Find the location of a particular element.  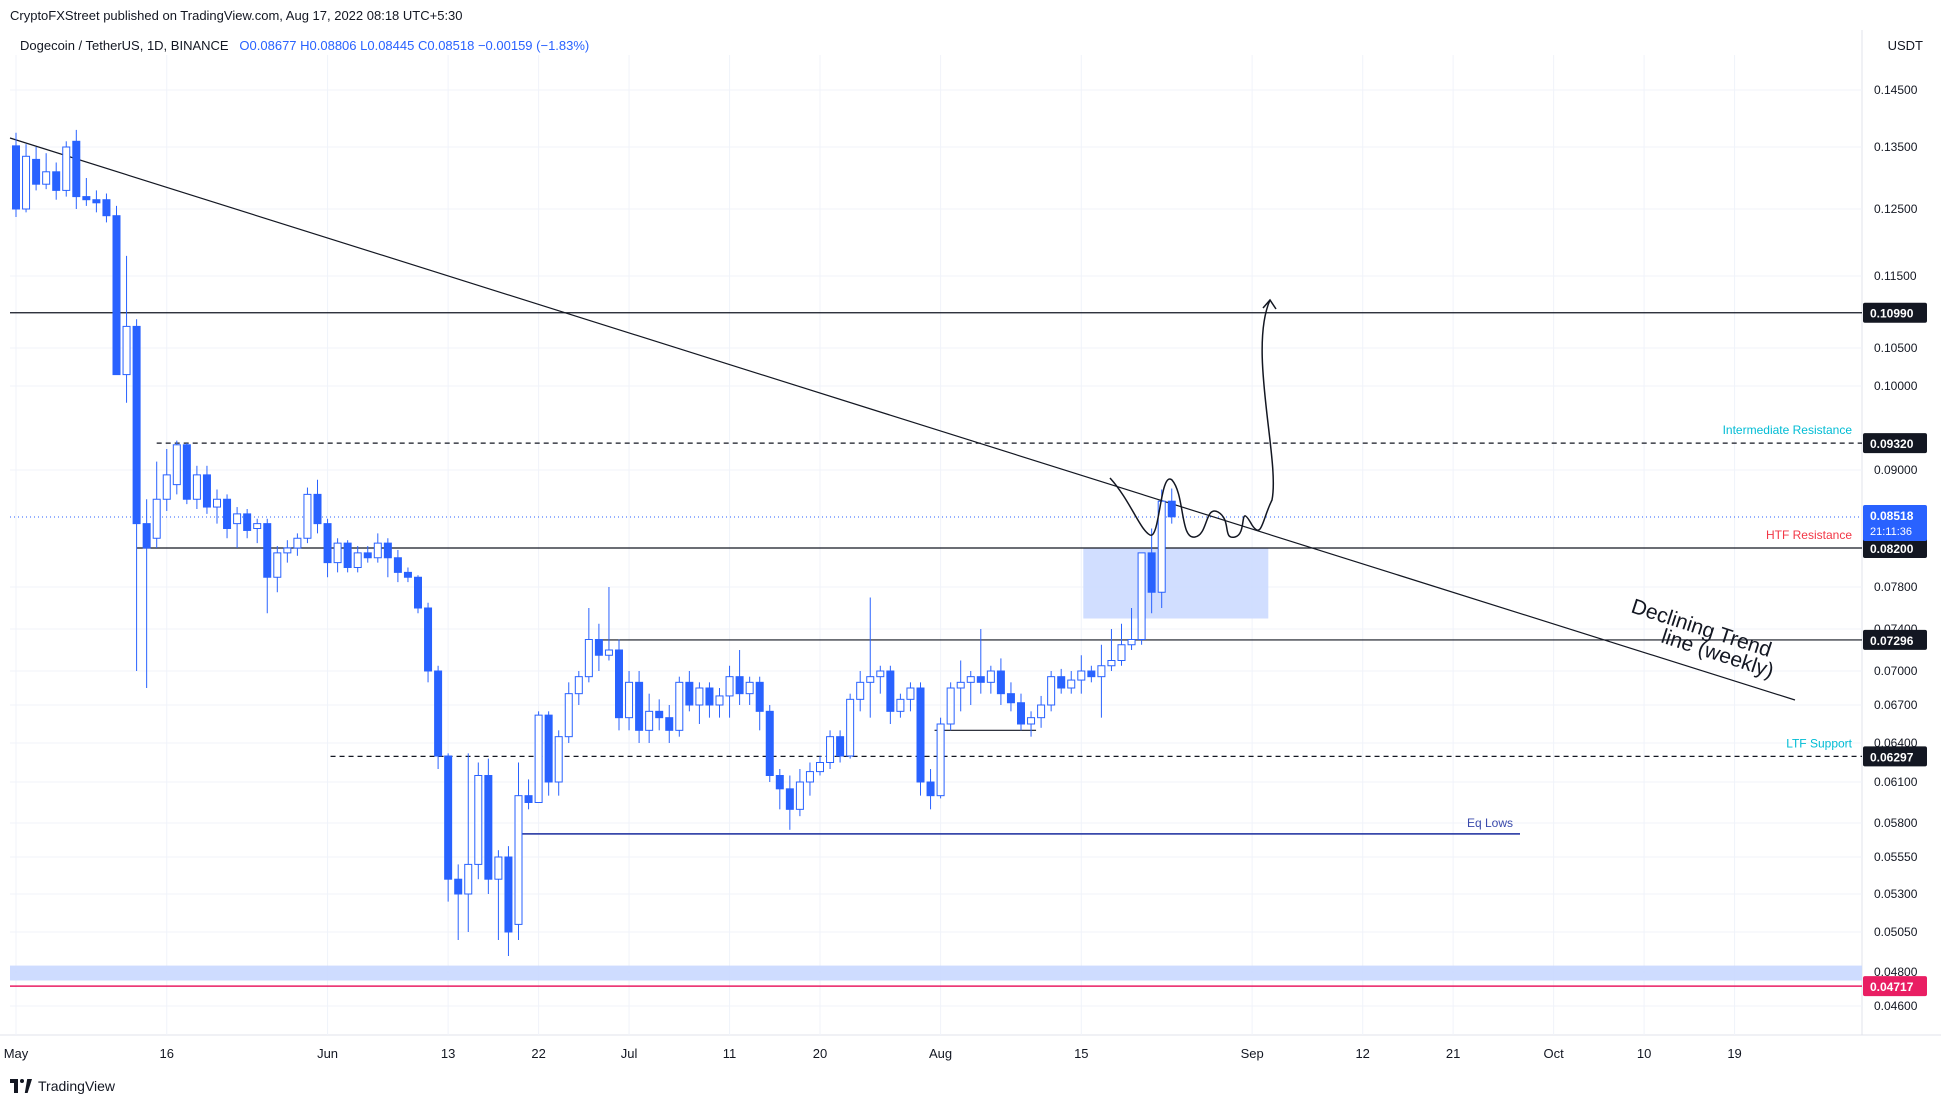

last-price-box is located at coordinates (1895, 522).